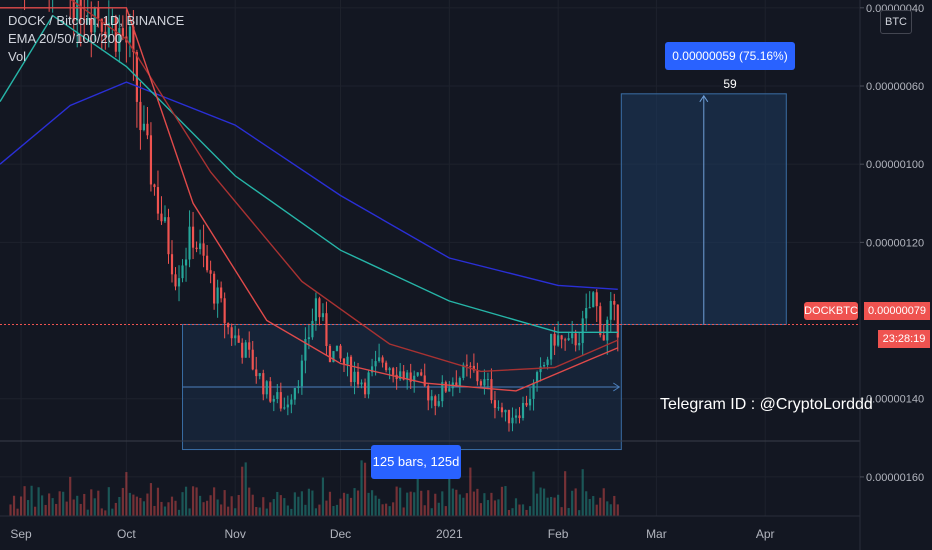 Image resolution: width=932 pixels, height=550 pixels. What do you see at coordinates (17, 56) in the screenshot?
I see `legend-volume: Vol` at bounding box center [17, 56].